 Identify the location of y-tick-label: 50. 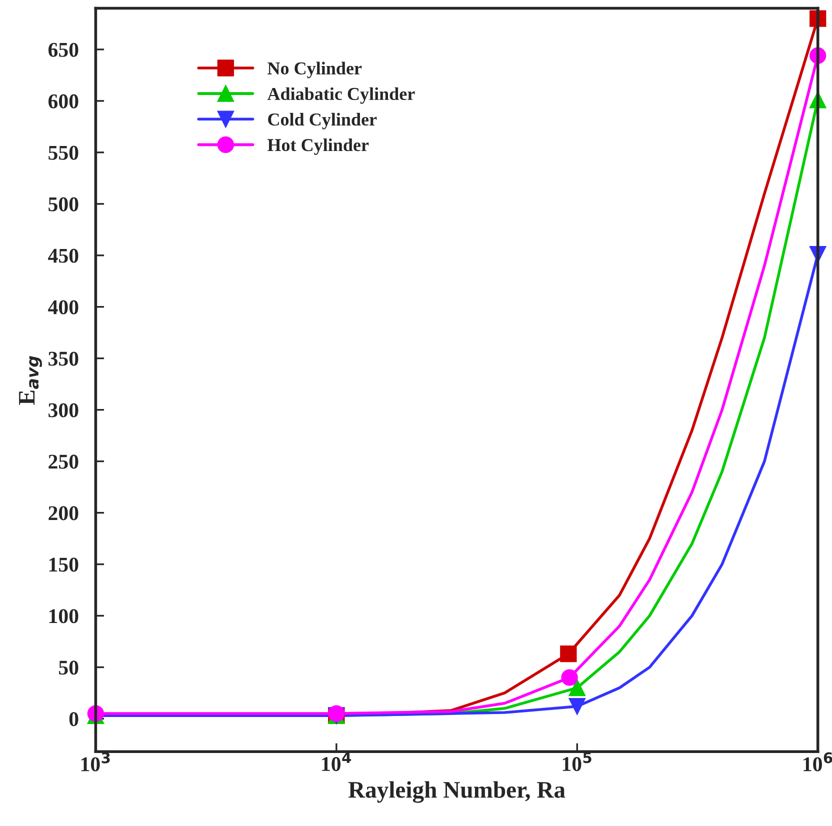
(68, 667).